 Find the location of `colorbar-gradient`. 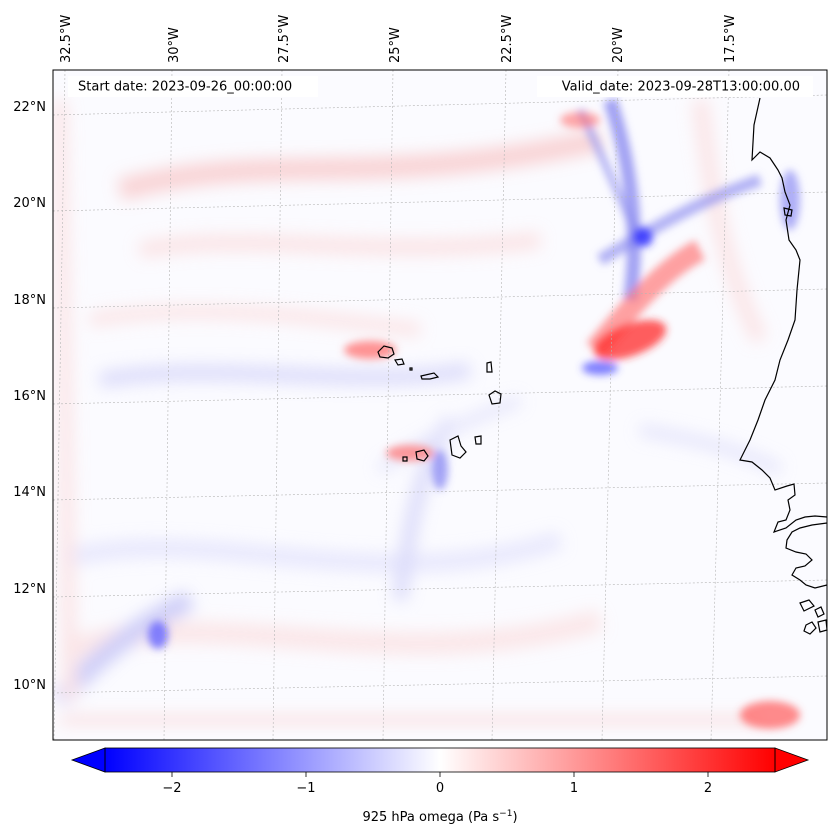

colorbar-gradient is located at coordinates (440, 760).